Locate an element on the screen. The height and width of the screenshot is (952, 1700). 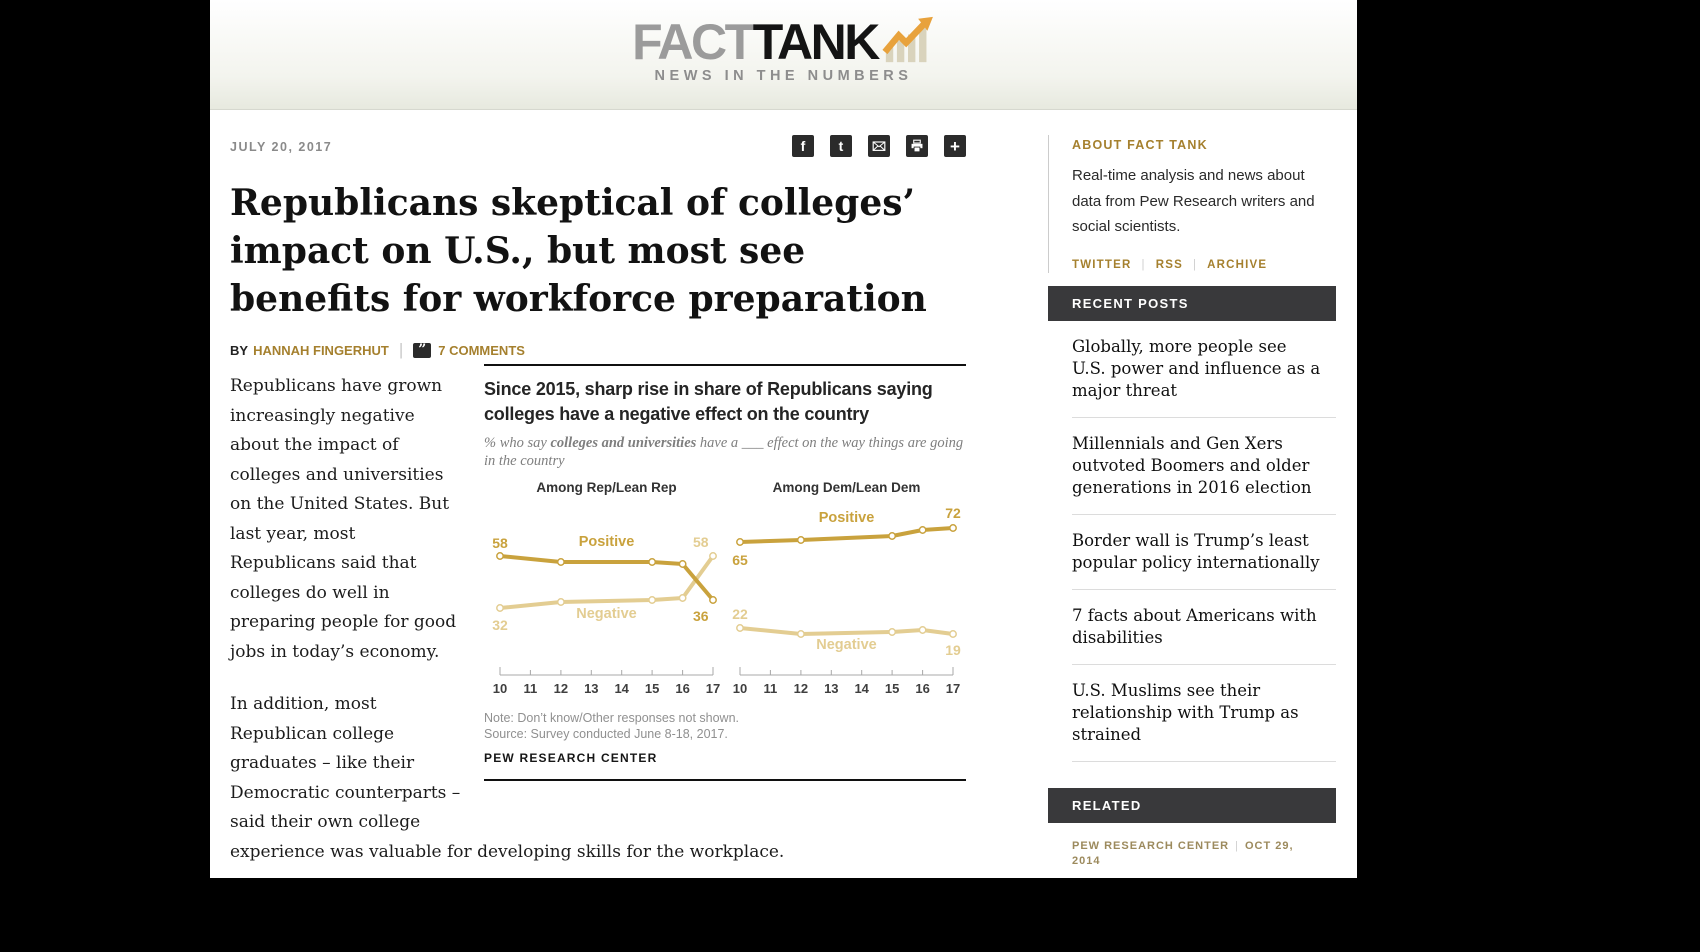
plus-icon: + is located at coordinates (955, 146).